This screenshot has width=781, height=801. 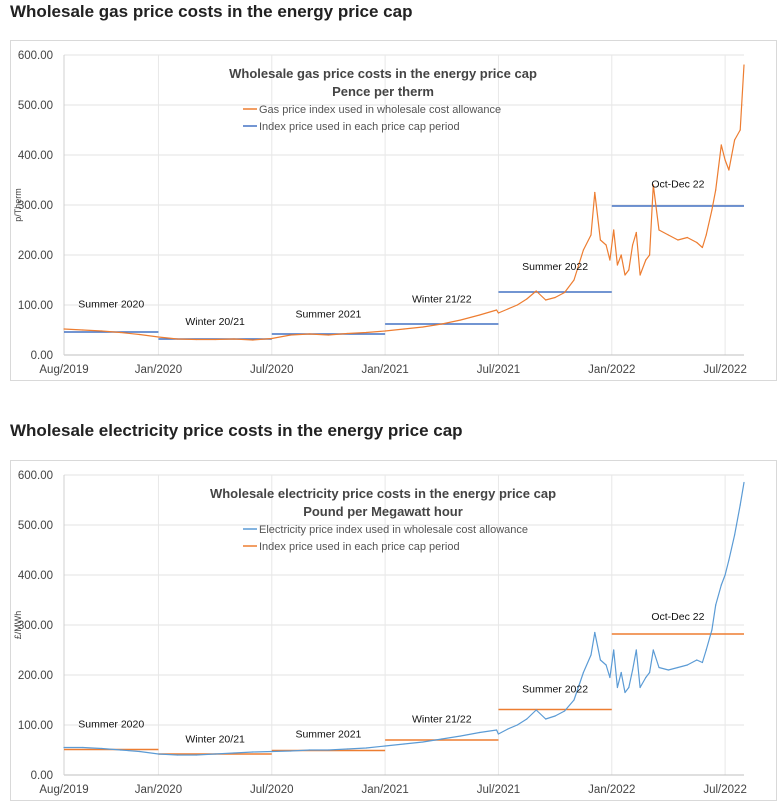 I want to click on chart0-annotation-summer-2022: Summer 2022, so click(x=555, y=267).